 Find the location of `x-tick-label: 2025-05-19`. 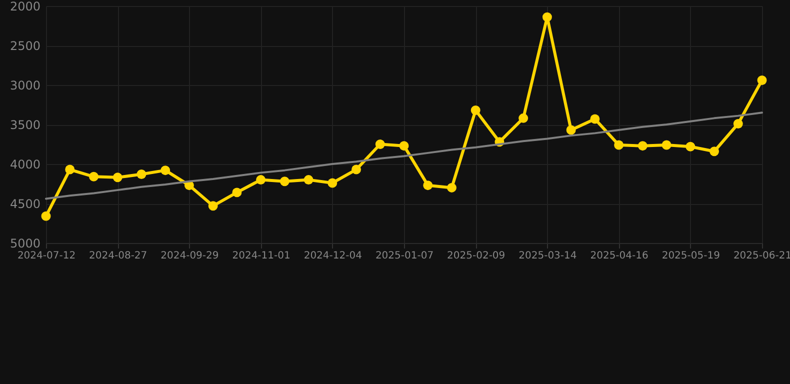

x-tick-label: 2025-05-19 is located at coordinates (691, 256).